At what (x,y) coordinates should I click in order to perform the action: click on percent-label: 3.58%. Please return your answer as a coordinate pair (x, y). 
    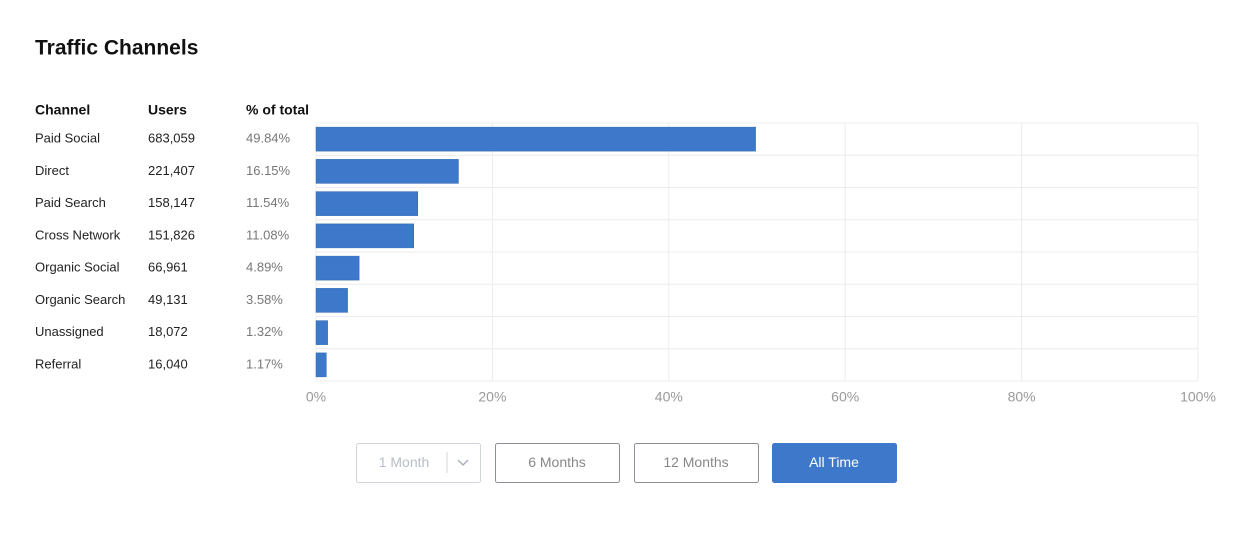
    Looking at the image, I should click on (264, 299).